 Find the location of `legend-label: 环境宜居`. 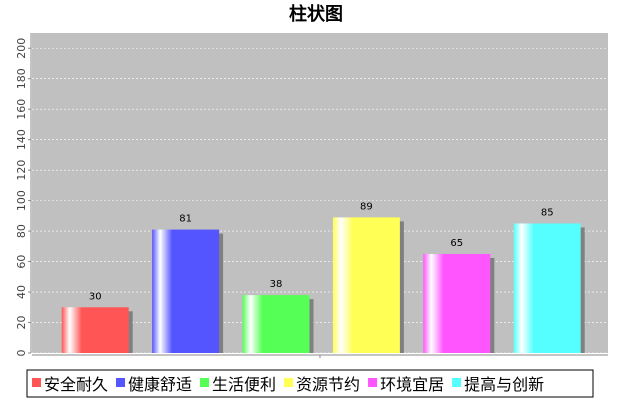

legend-label: 环境宜居 is located at coordinates (412, 384).